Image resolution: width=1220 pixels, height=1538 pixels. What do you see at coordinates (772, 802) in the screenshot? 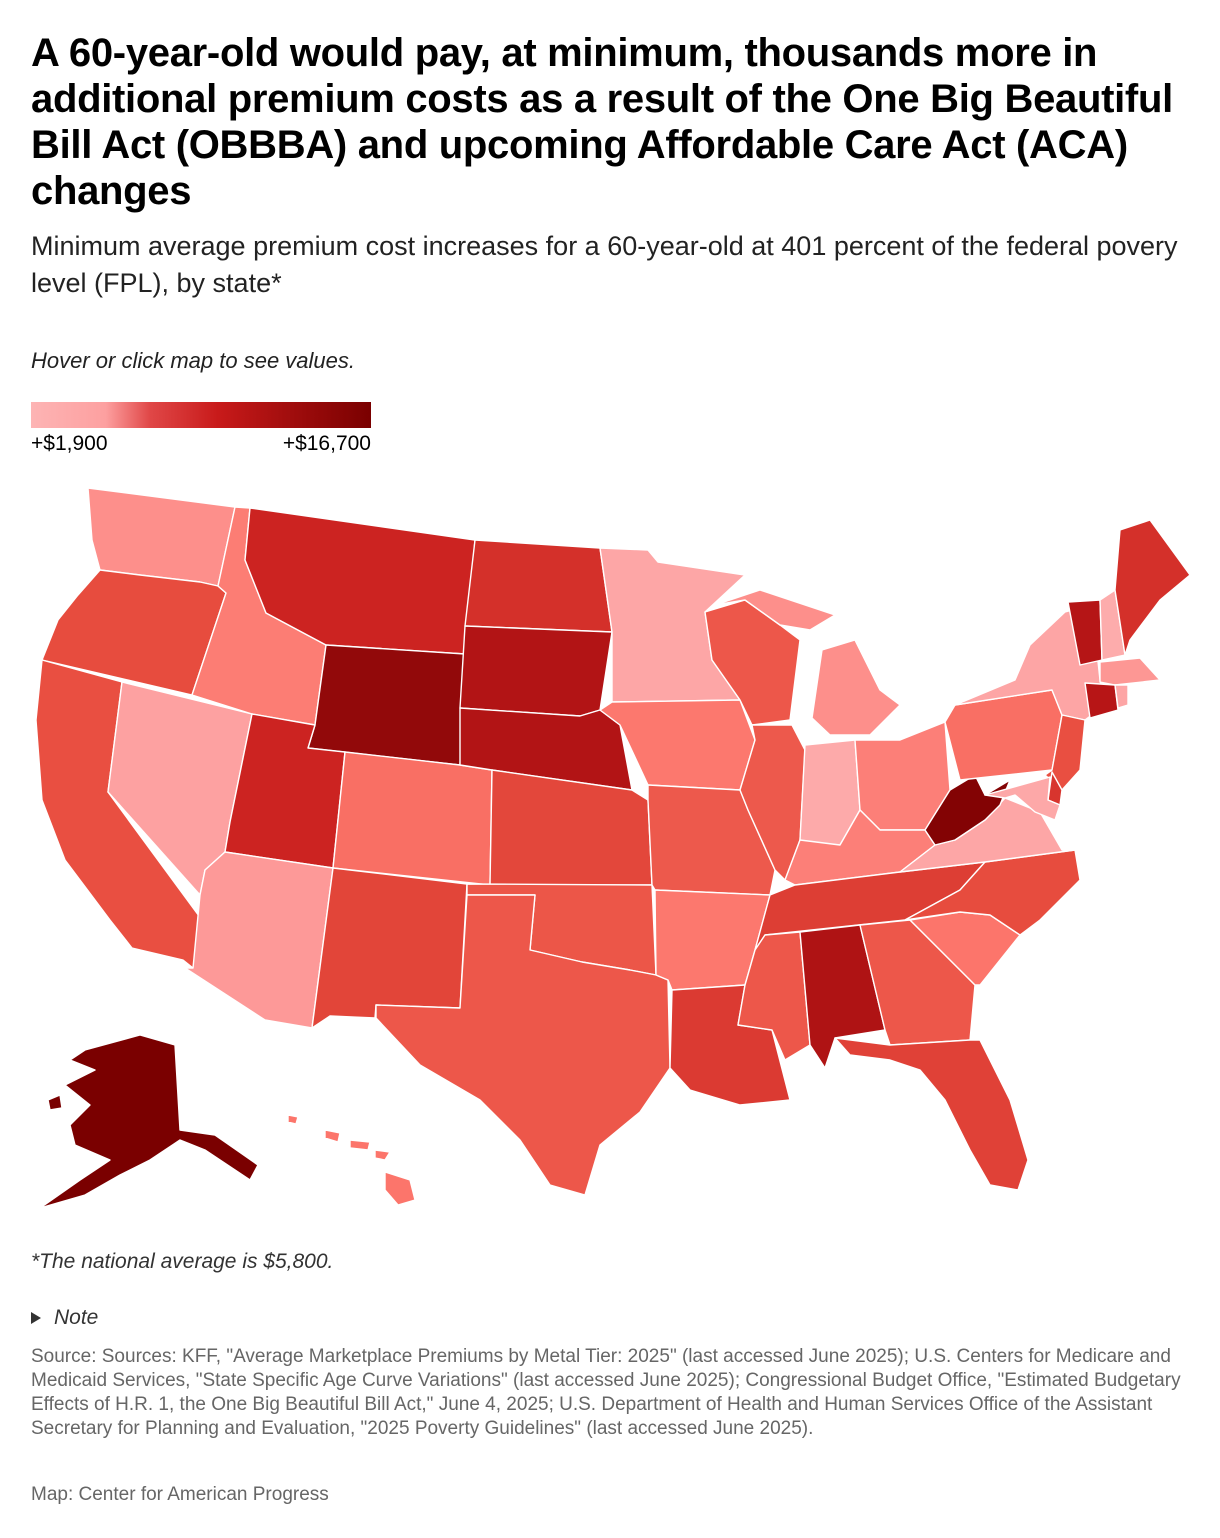
I see `state-il: IL` at bounding box center [772, 802].